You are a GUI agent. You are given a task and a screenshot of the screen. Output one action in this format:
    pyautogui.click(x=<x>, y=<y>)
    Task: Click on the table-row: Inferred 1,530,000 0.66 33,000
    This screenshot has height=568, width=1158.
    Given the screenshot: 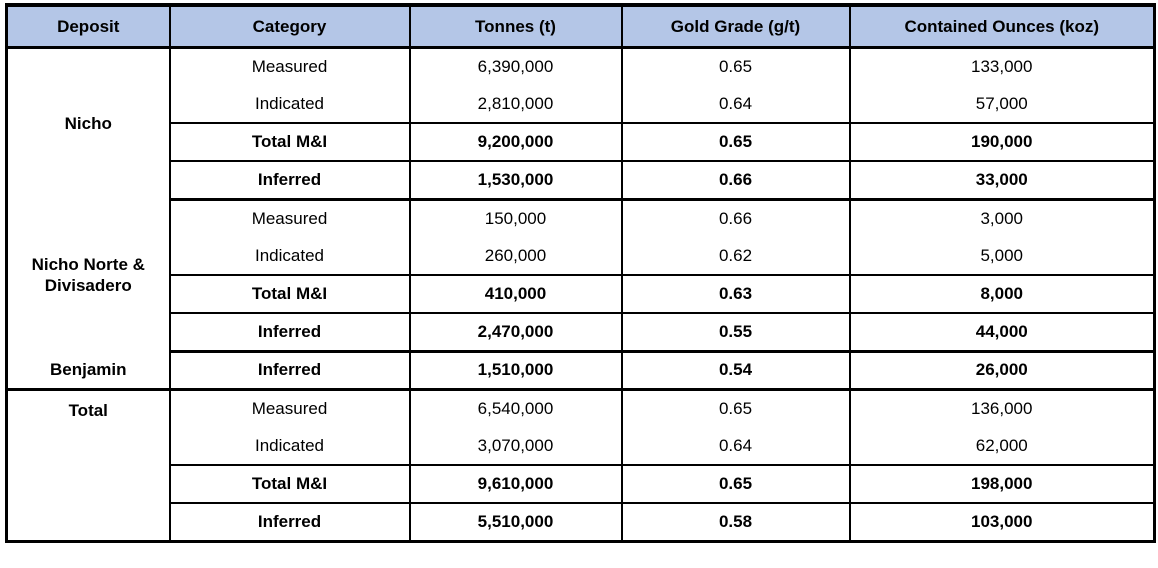 What is the action you would take?
    pyautogui.click(x=581, y=181)
    